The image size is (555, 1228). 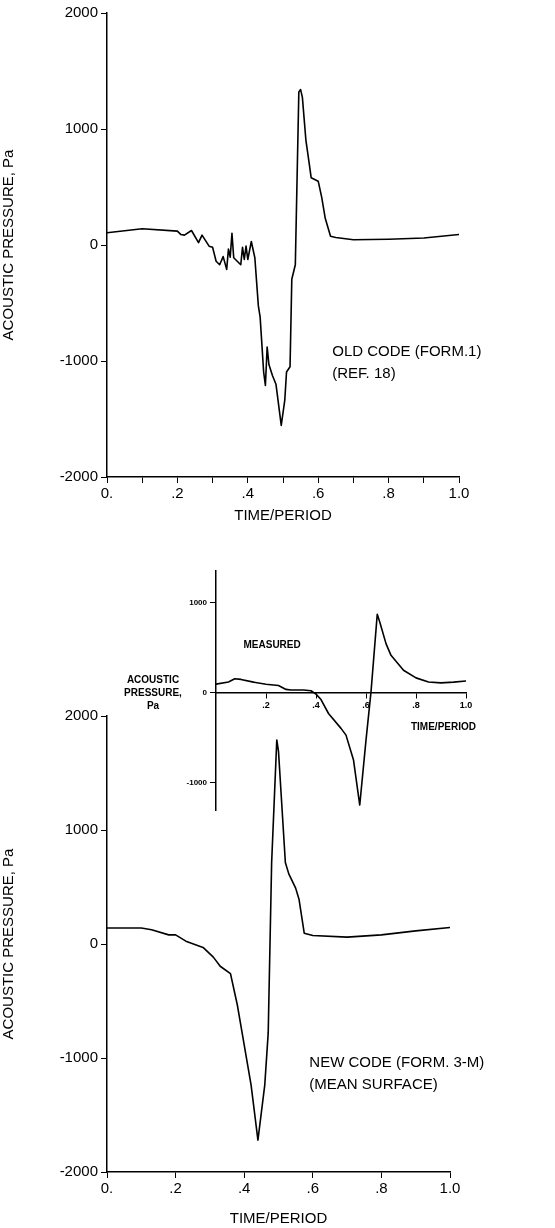 I want to click on annotation: MEASURED, so click(x=272, y=644).